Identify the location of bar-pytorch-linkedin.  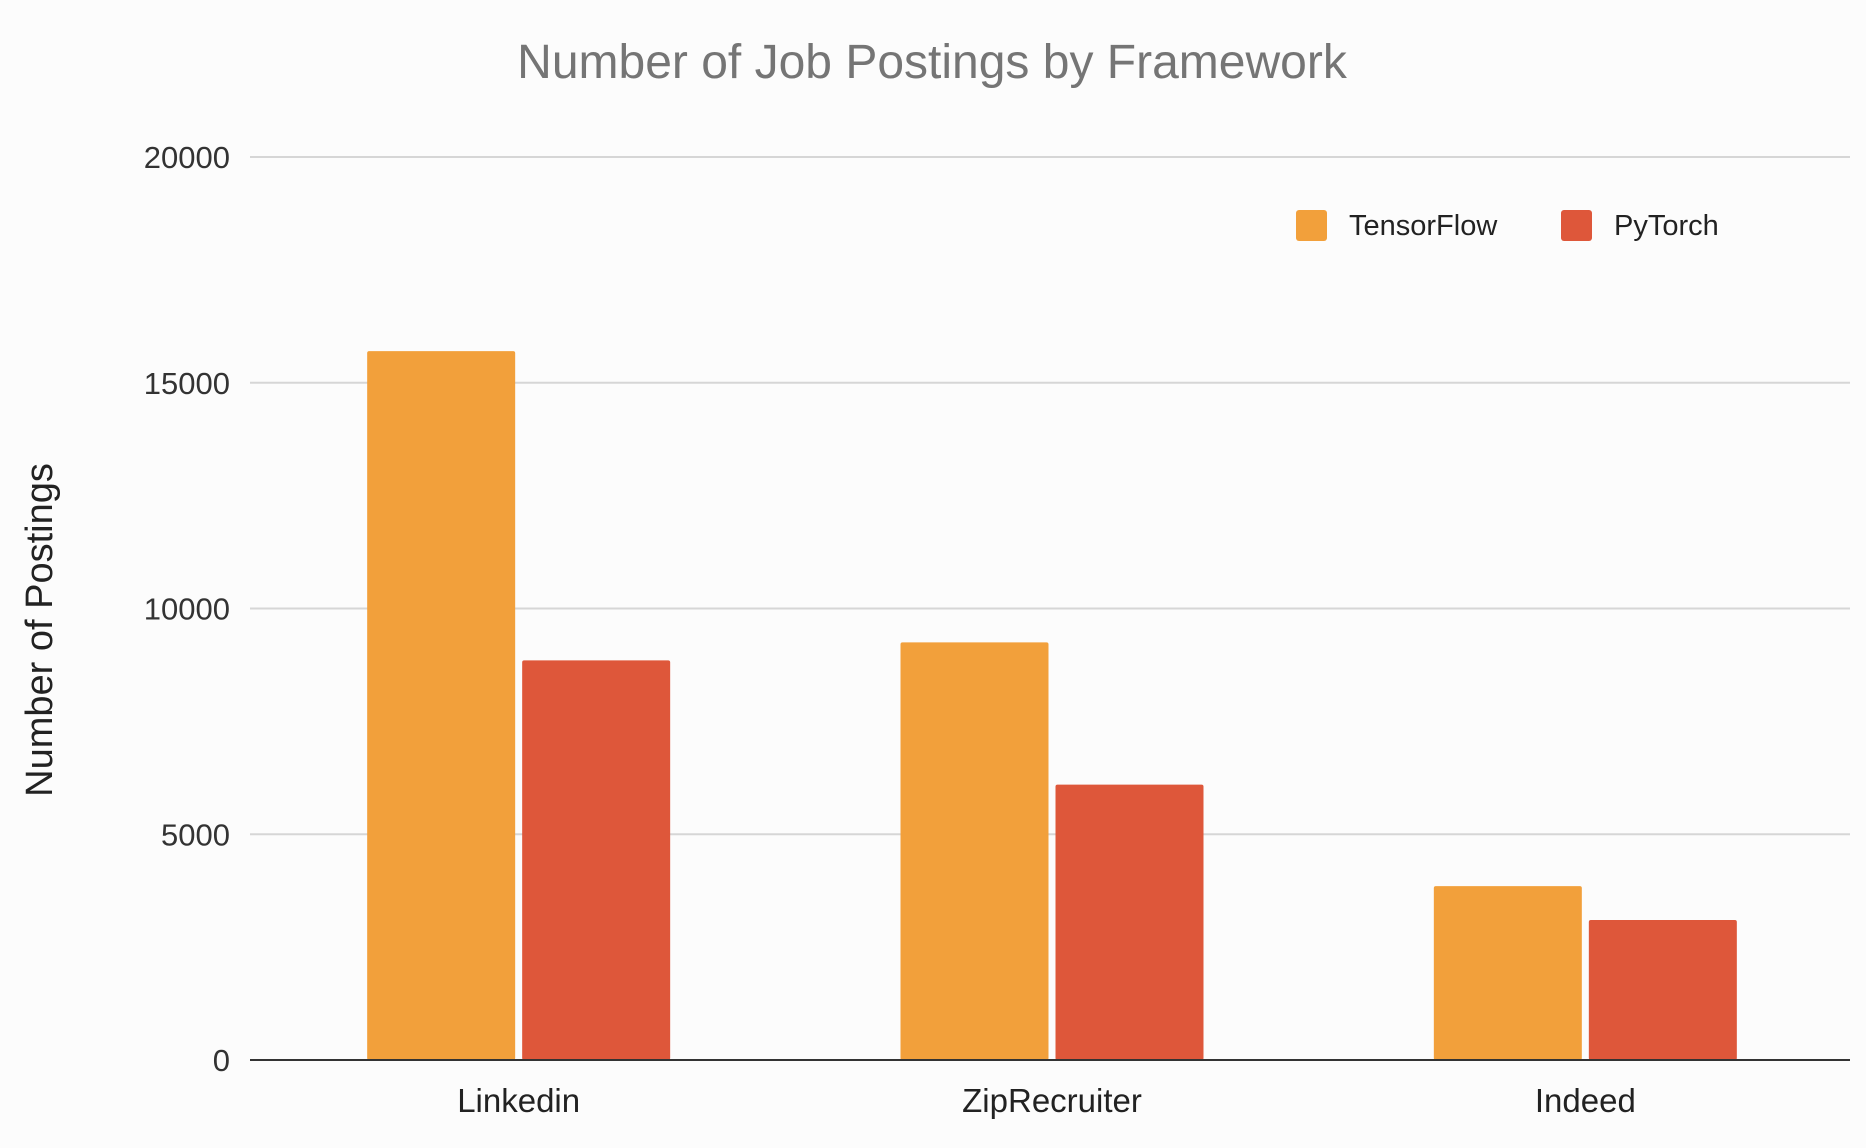
(596, 860).